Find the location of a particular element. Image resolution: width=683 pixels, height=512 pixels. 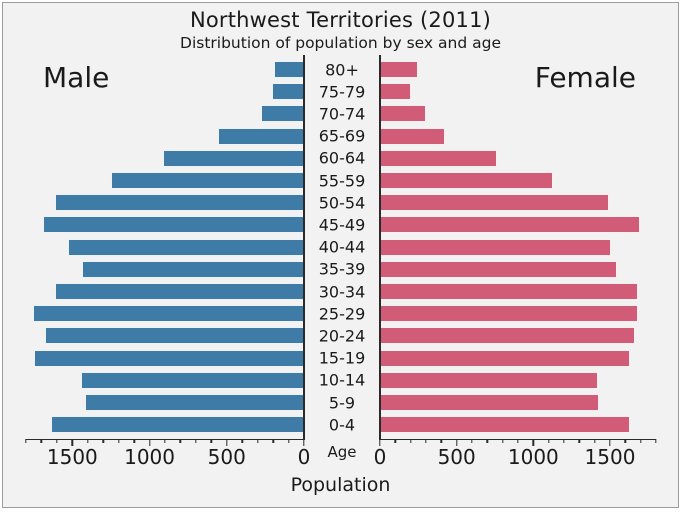

age-group-label: 20-24 is located at coordinates (342, 336).